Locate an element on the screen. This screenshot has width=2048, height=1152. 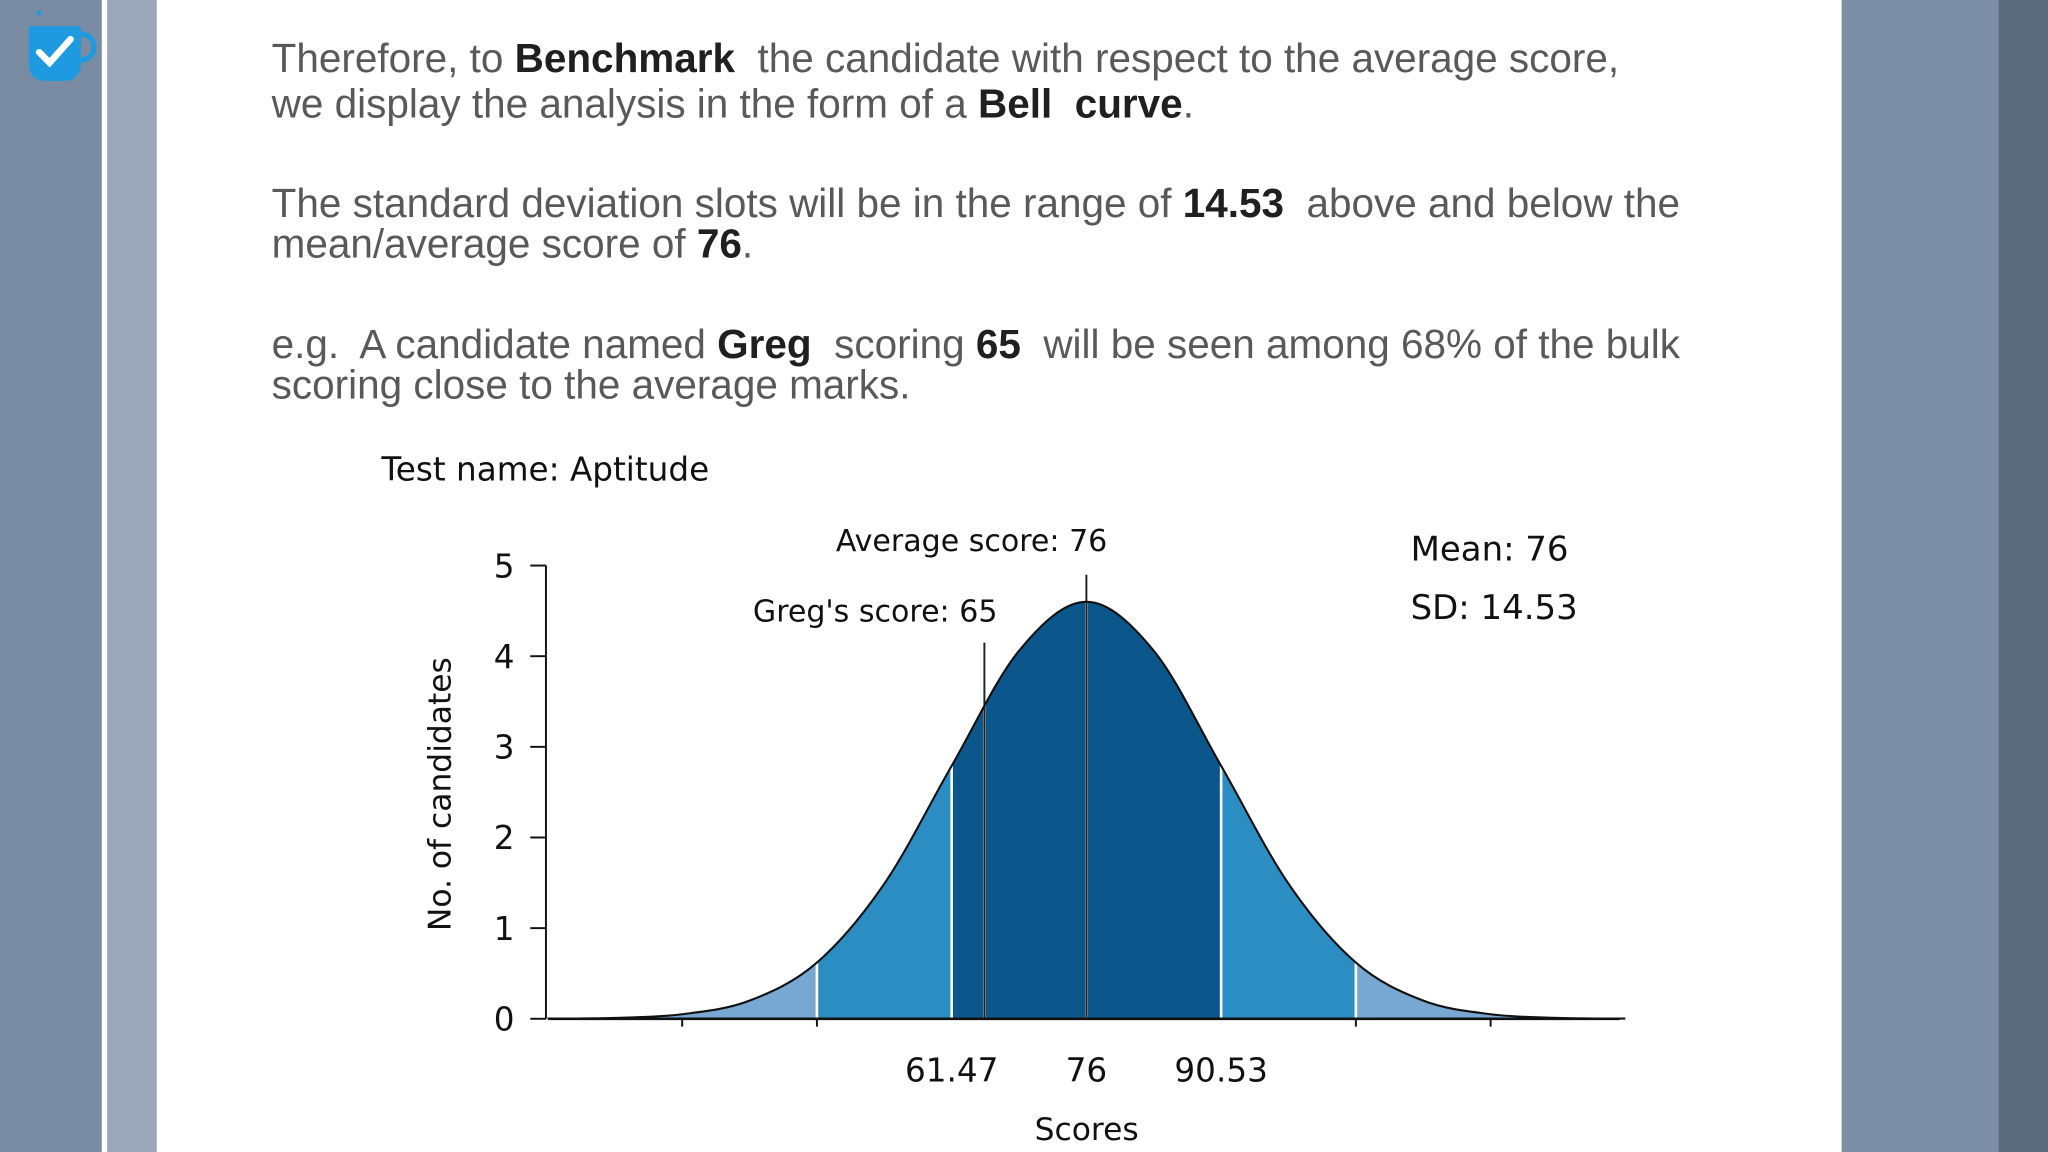
left-band is located at coordinates (132, 576).